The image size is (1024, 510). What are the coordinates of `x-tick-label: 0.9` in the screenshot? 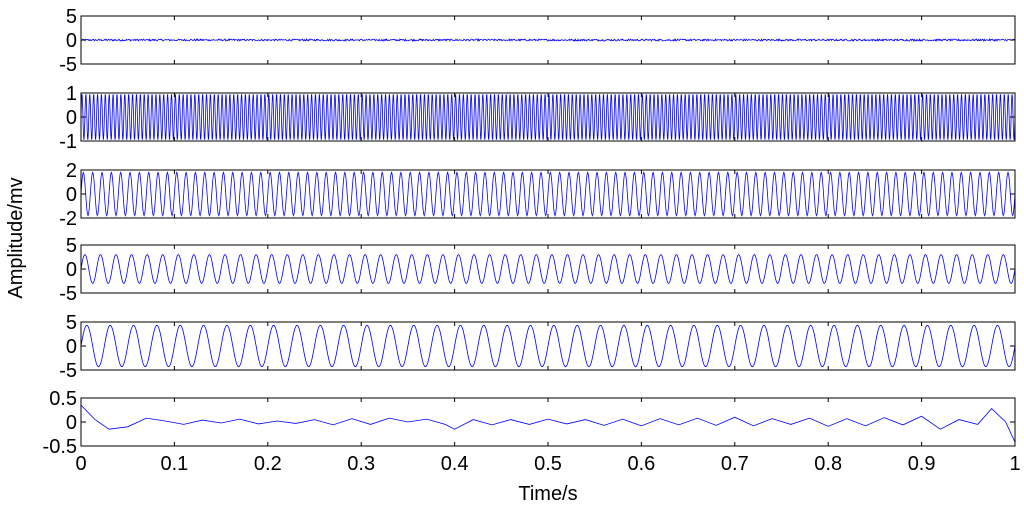 It's located at (922, 464).